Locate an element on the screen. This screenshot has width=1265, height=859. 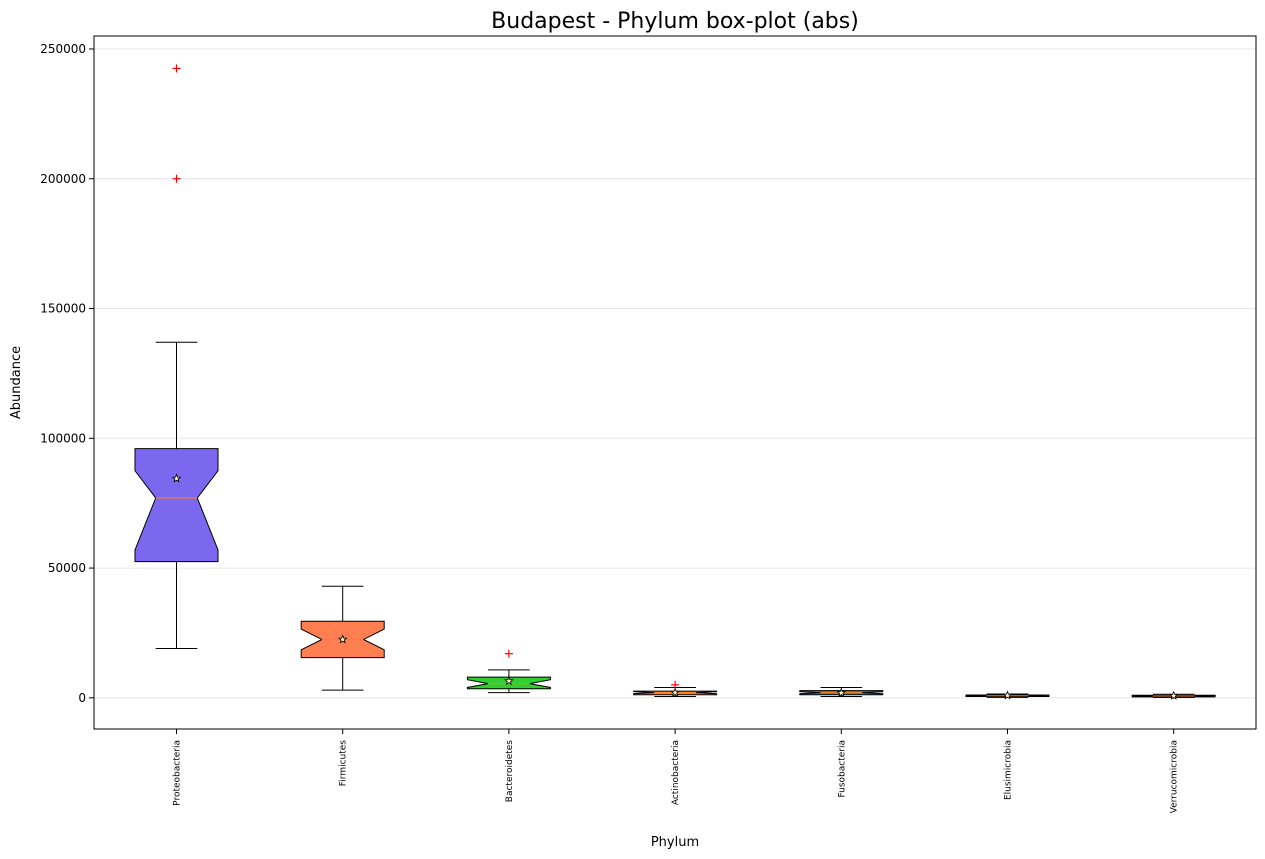
x-axis-title: Phylum is located at coordinates (675, 842).